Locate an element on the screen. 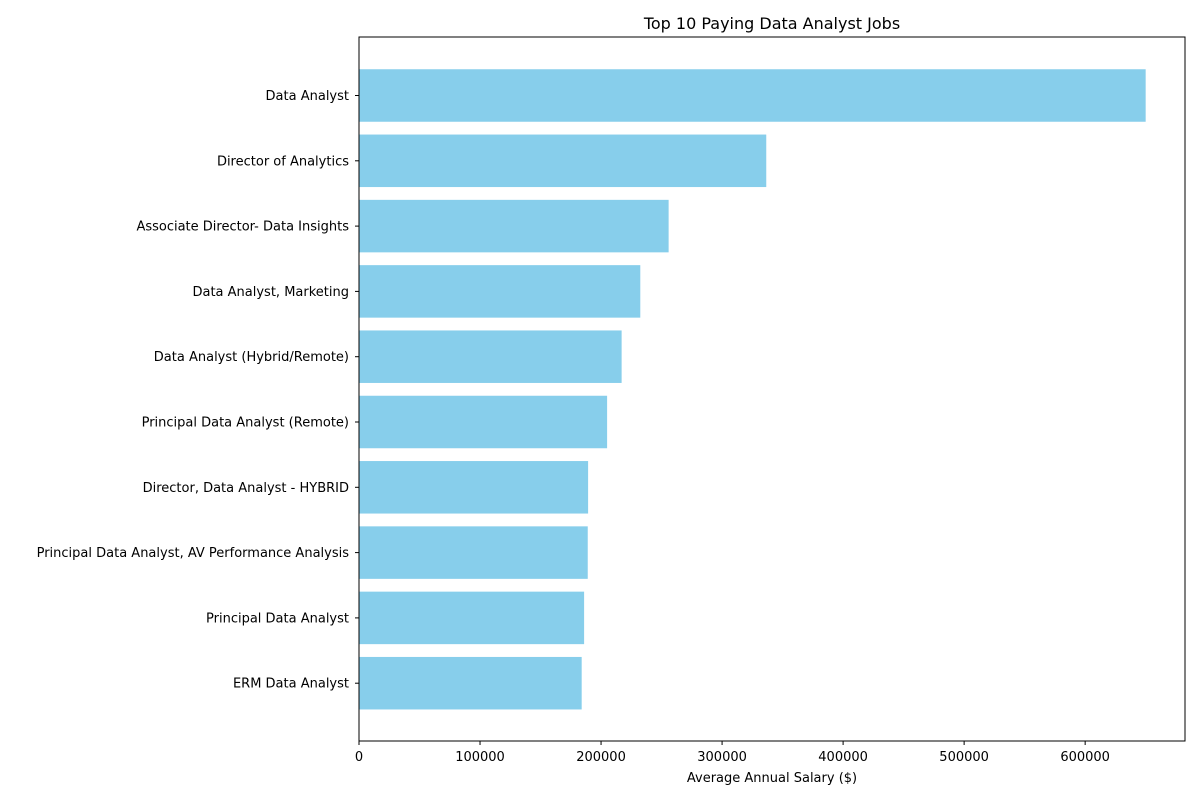 This screenshot has width=1200, height=800. y-tick-label: ERM Data Analyst is located at coordinates (291, 684).